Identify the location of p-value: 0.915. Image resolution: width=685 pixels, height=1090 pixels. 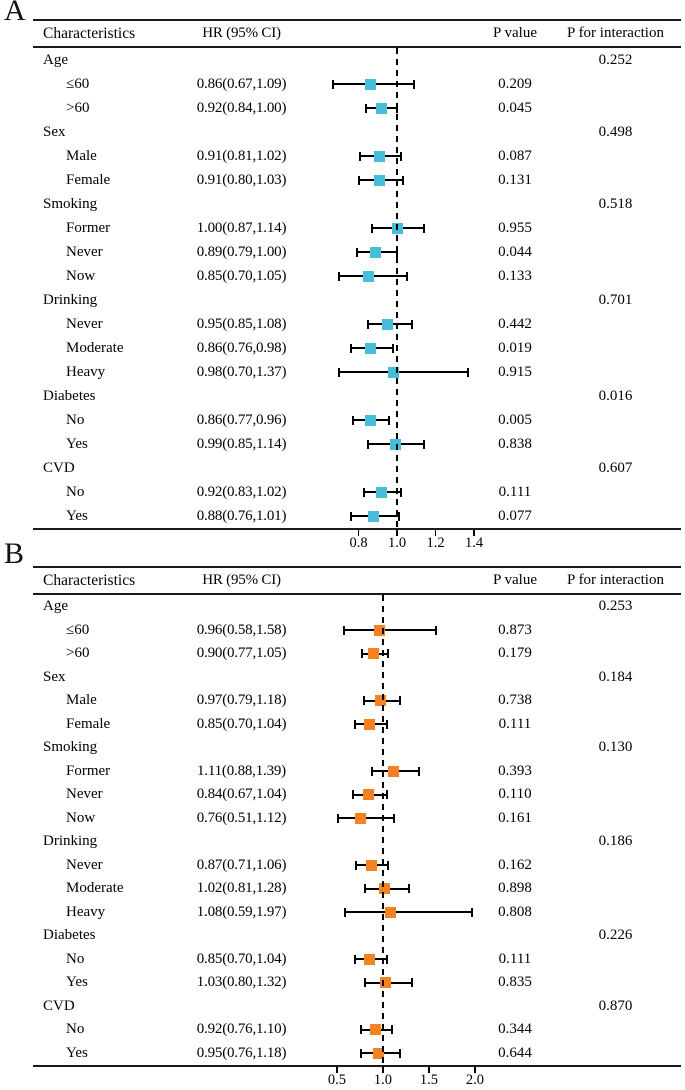
(515, 371).